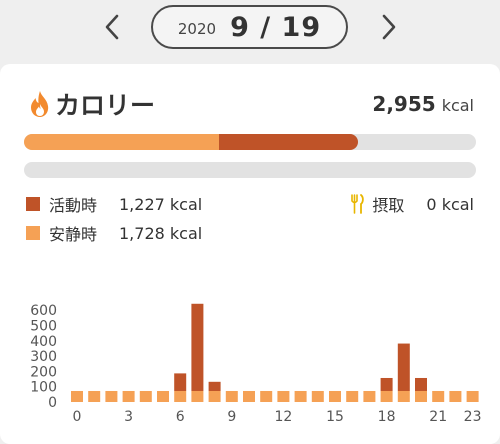 The width and height of the screenshot is (500, 444). I want to click on calorie-total-value: 2,955, so click(404, 104).